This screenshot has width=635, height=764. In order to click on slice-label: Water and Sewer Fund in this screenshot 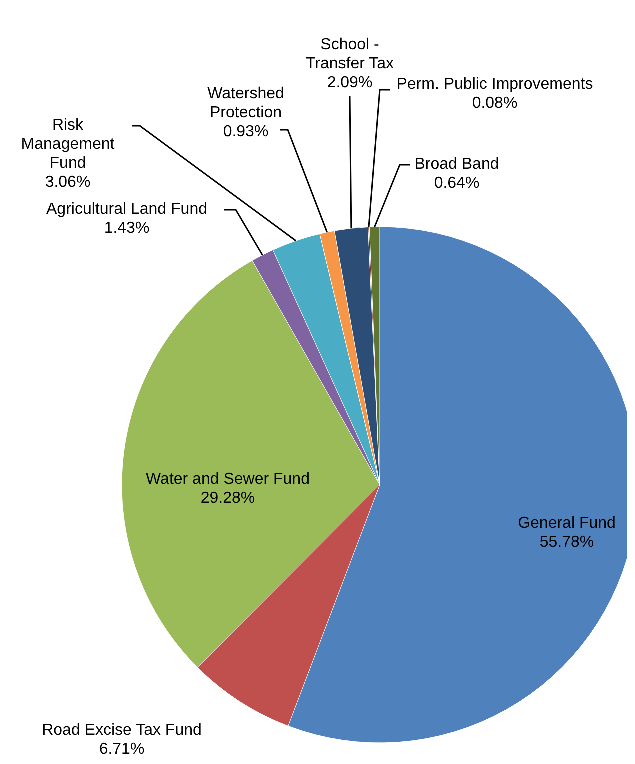, I will do `click(228, 479)`.